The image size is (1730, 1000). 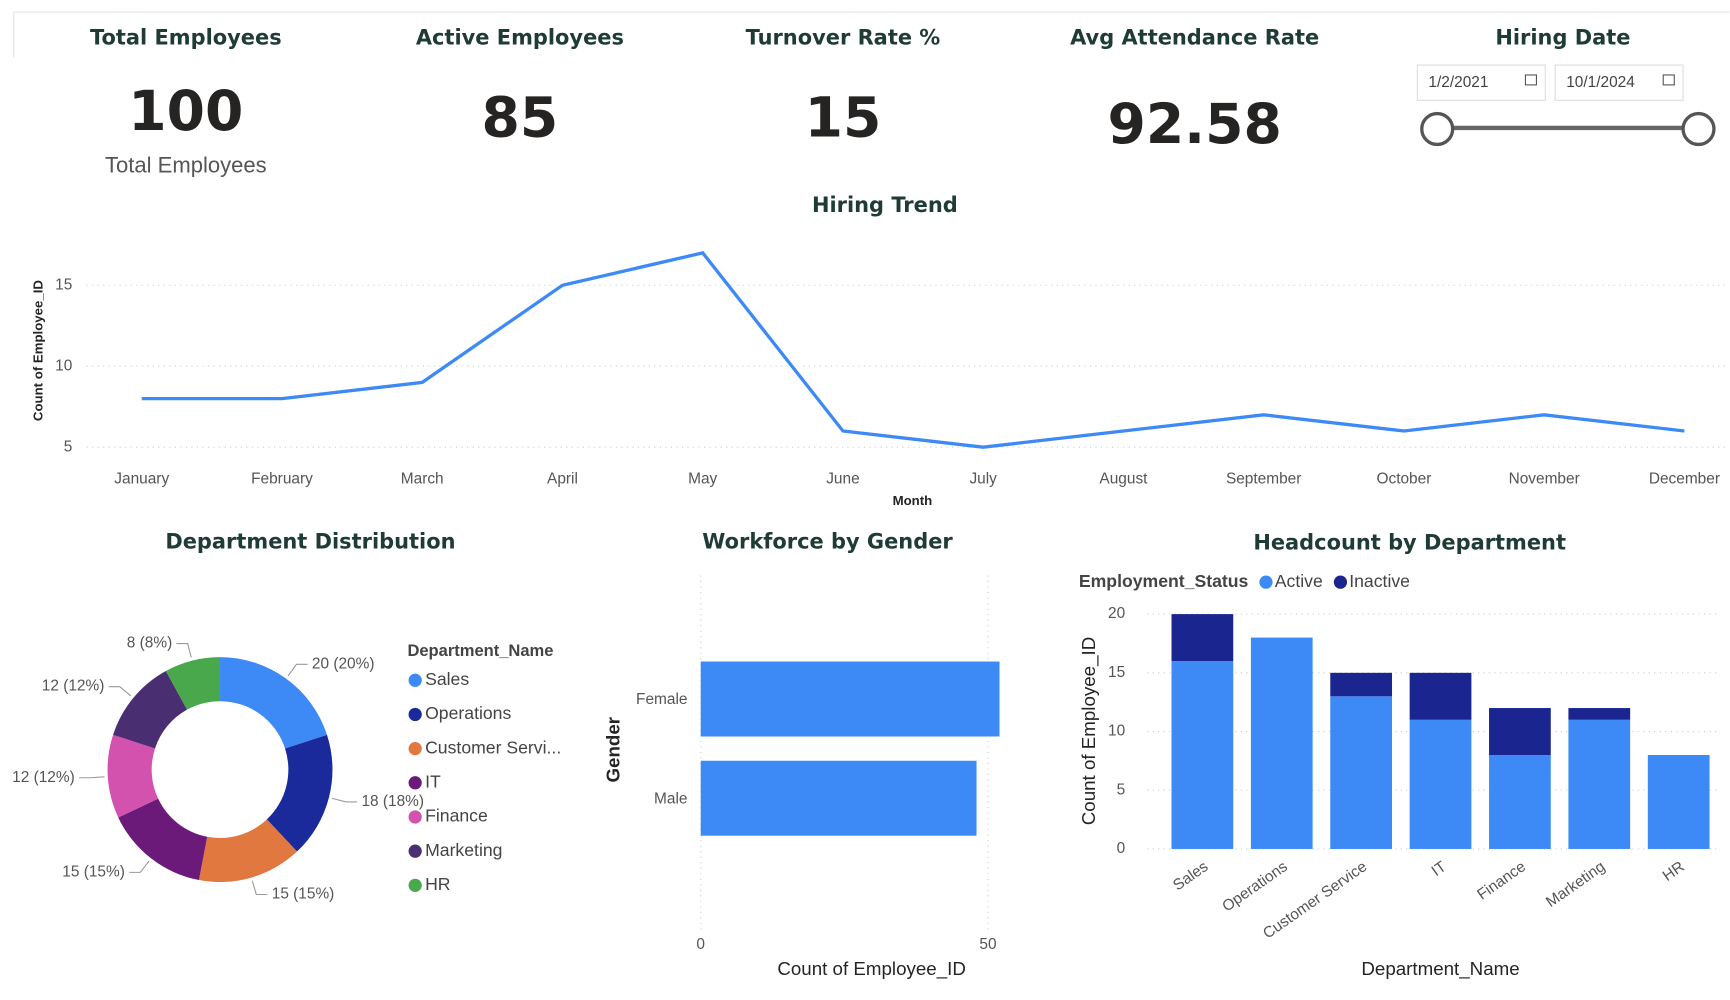 I want to click on legend-label: Operations, so click(x=468, y=713).